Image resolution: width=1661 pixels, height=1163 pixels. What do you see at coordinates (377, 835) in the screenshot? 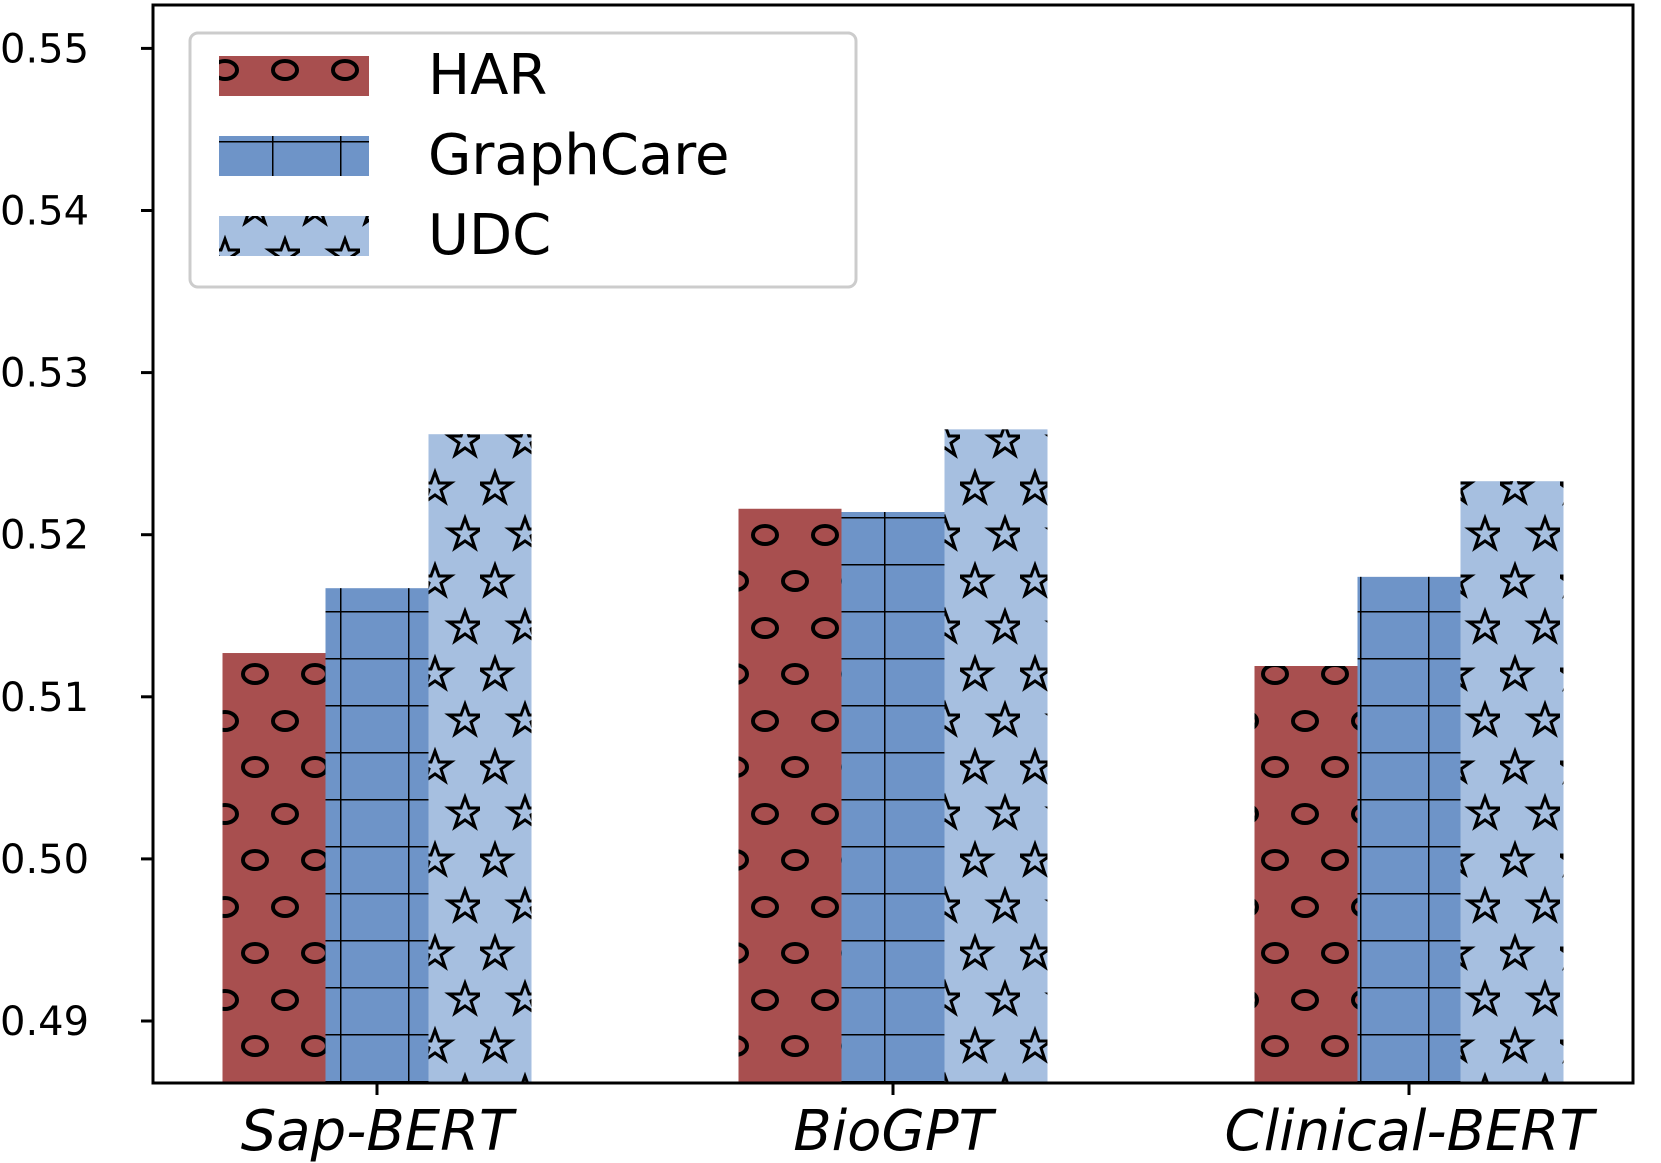
I see `bar-graphcare-sap-bert` at bounding box center [377, 835].